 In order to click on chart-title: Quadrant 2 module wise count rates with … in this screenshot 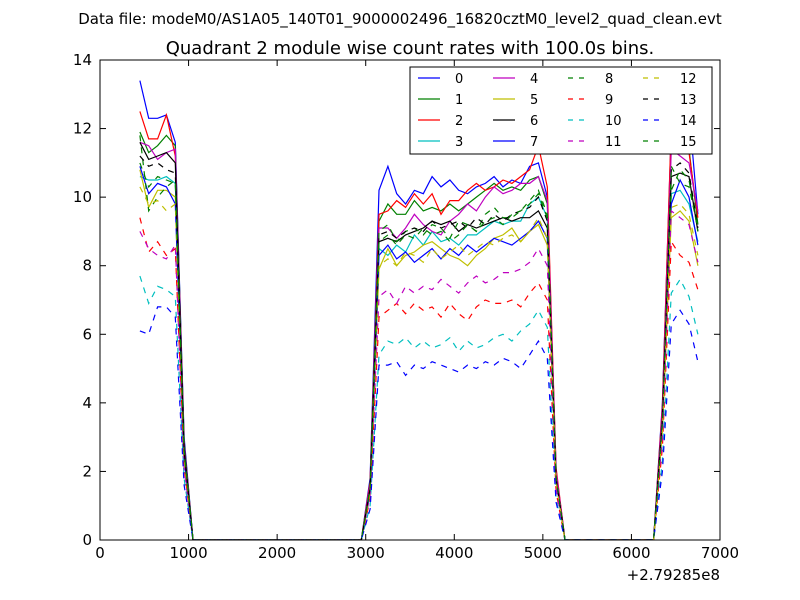, I will do `click(410, 48)`.